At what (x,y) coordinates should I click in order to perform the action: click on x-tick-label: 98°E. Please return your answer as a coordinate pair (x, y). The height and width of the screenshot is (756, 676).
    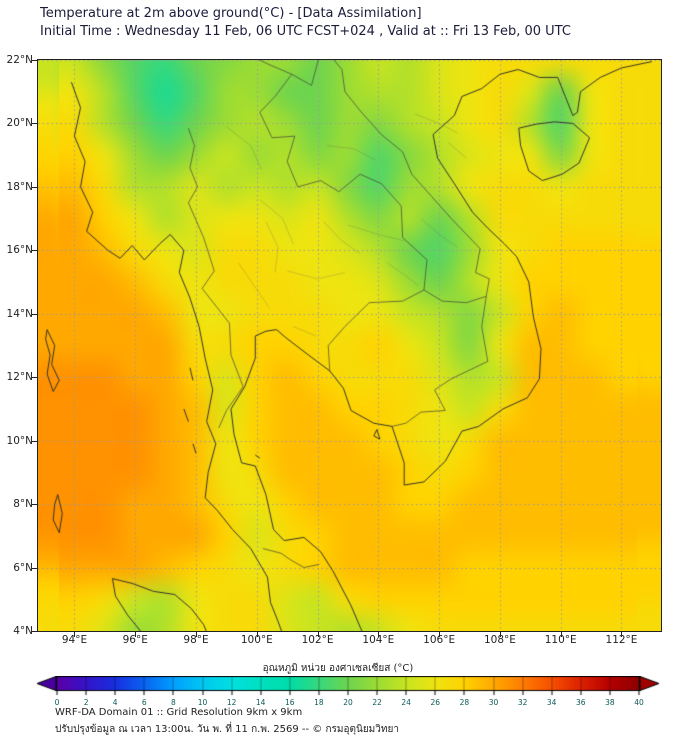
    Looking at the image, I should click on (196, 640).